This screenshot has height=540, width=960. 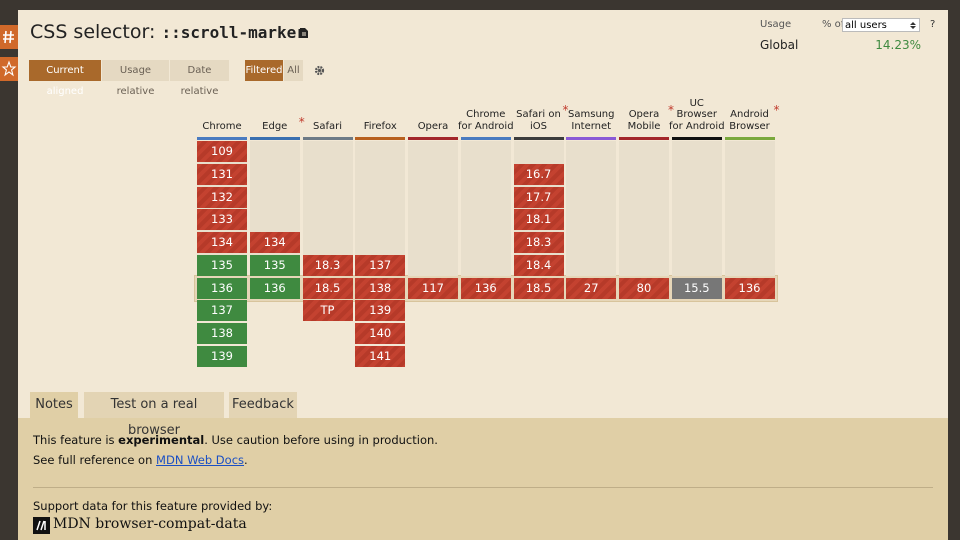 I want to click on title: CSS selector: ::scroll-marker, so click(x=168, y=32).